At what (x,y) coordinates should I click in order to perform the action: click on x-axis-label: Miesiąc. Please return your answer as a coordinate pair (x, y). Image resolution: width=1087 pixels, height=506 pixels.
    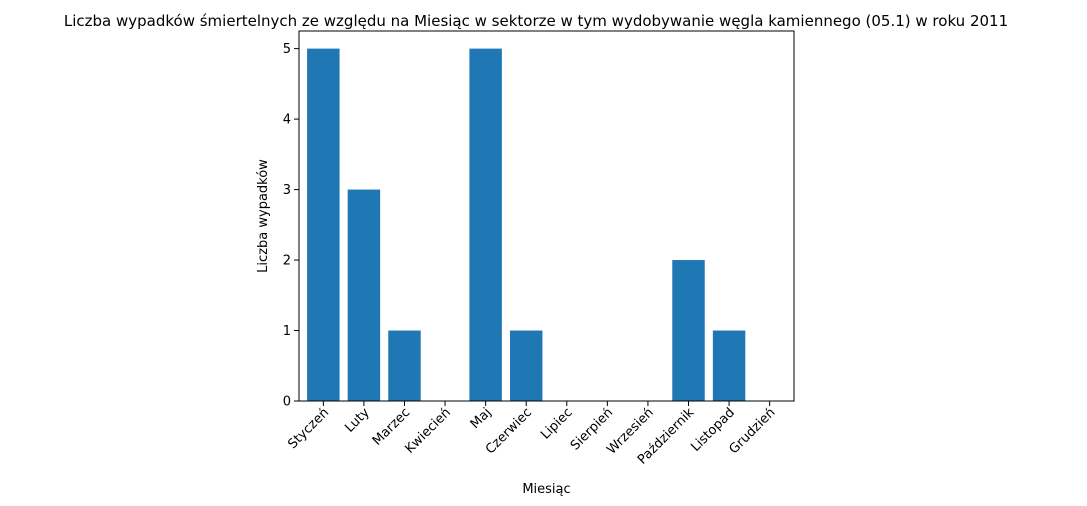
    Looking at the image, I should click on (546, 489).